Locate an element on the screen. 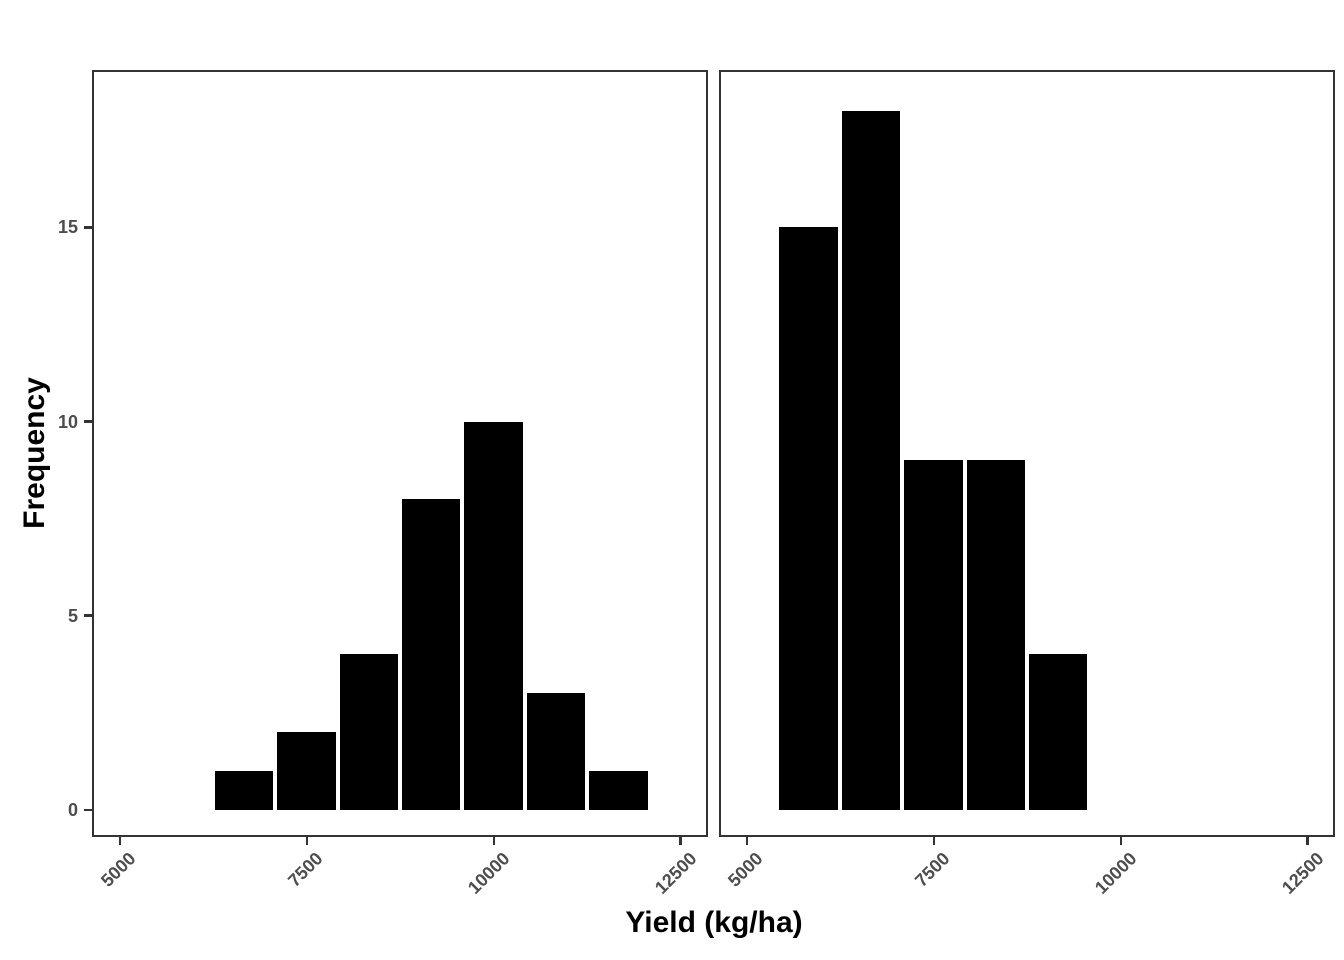  y-tick-label: 5 is located at coordinates (72, 615).